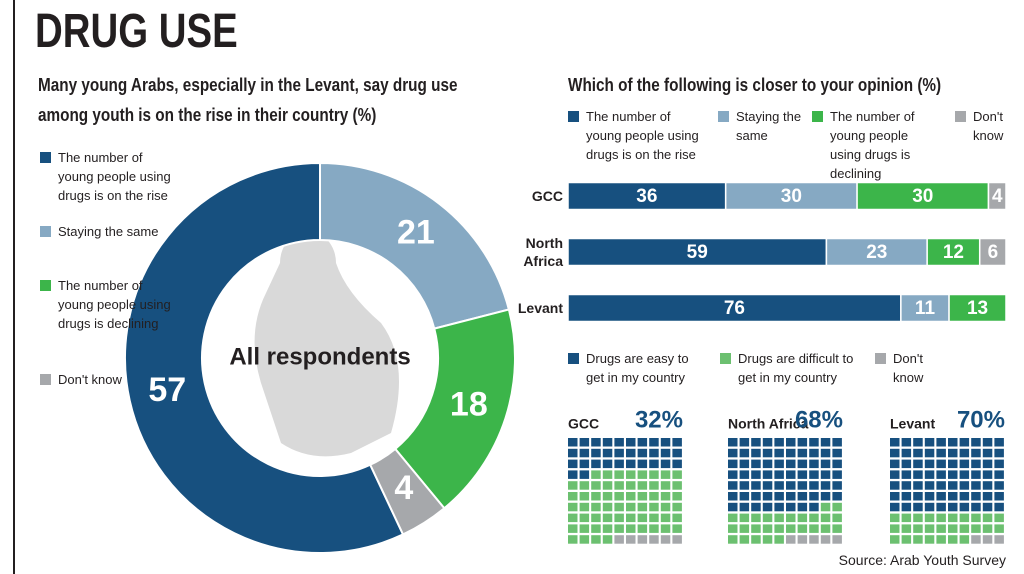 This screenshot has height=574, width=1024. Describe the element at coordinates (407, 491) in the screenshot. I see `donut-segment` at that location.